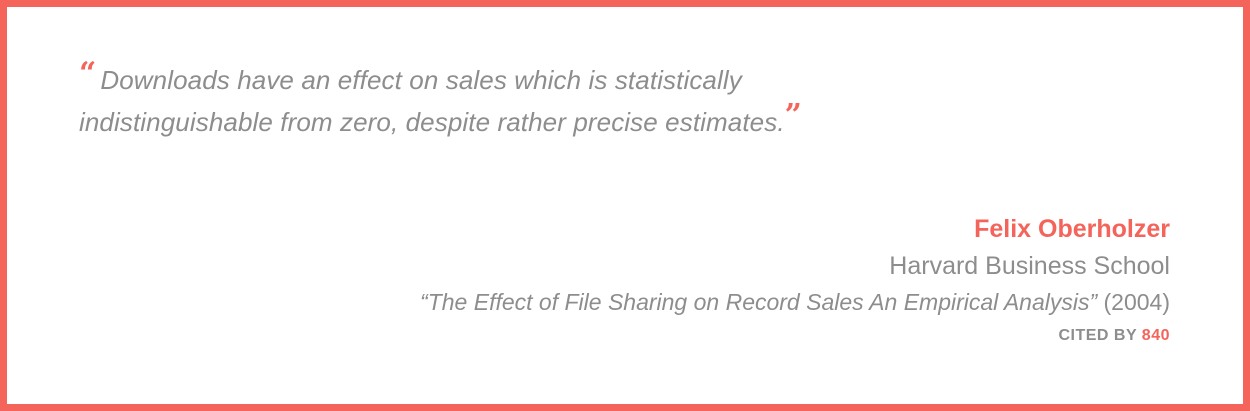 The width and height of the screenshot is (1250, 411). What do you see at coordinates (1072, 229) in the screenshot?
I see `author-name: Felix Oberholzer` at bounding box center [1072, 229].